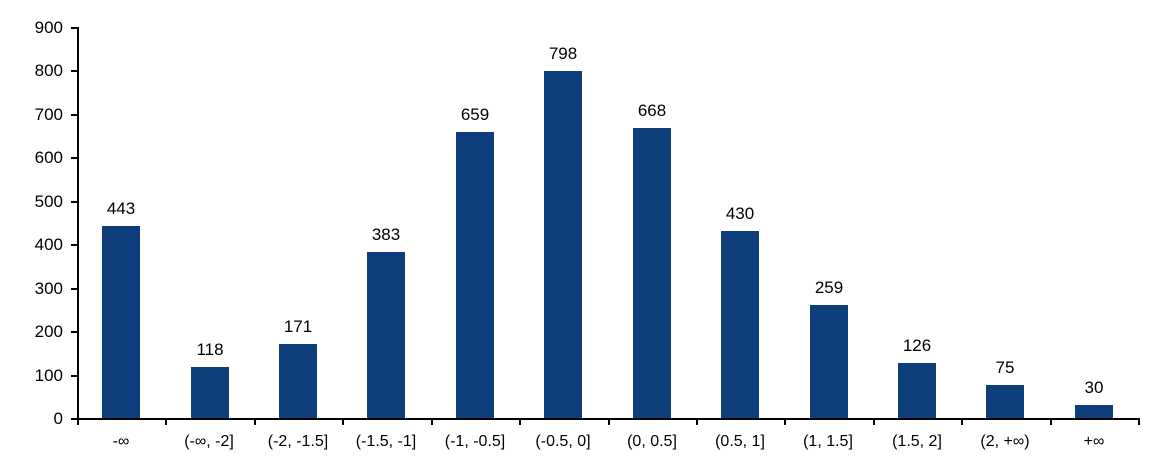 This screenshot has width=1152, height=465. I want to click on y-axis-tick-label: 400, so click(48, 244).